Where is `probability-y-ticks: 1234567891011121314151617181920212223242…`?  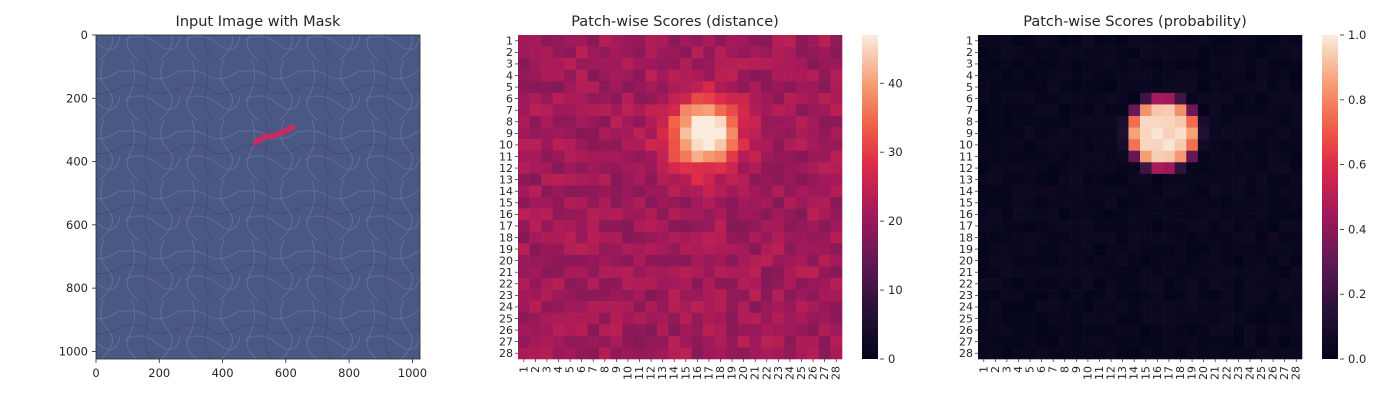 probability-y-ticks: 1234567891011121314151617181920212223242… is located at coordinates (968, 197).